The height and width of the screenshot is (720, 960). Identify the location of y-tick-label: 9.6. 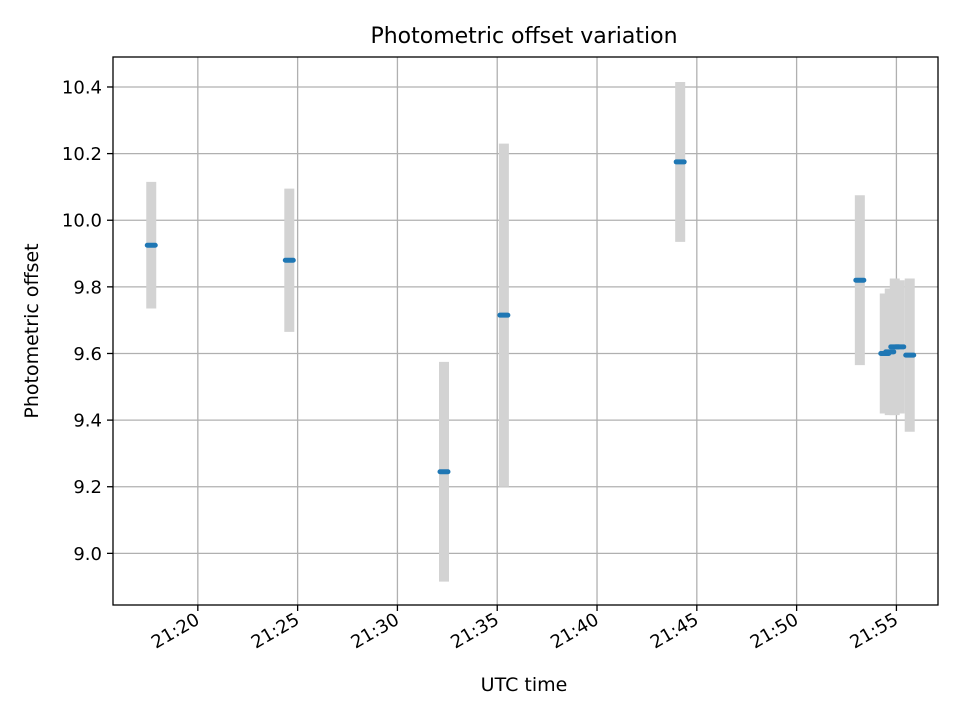
(87, 354).